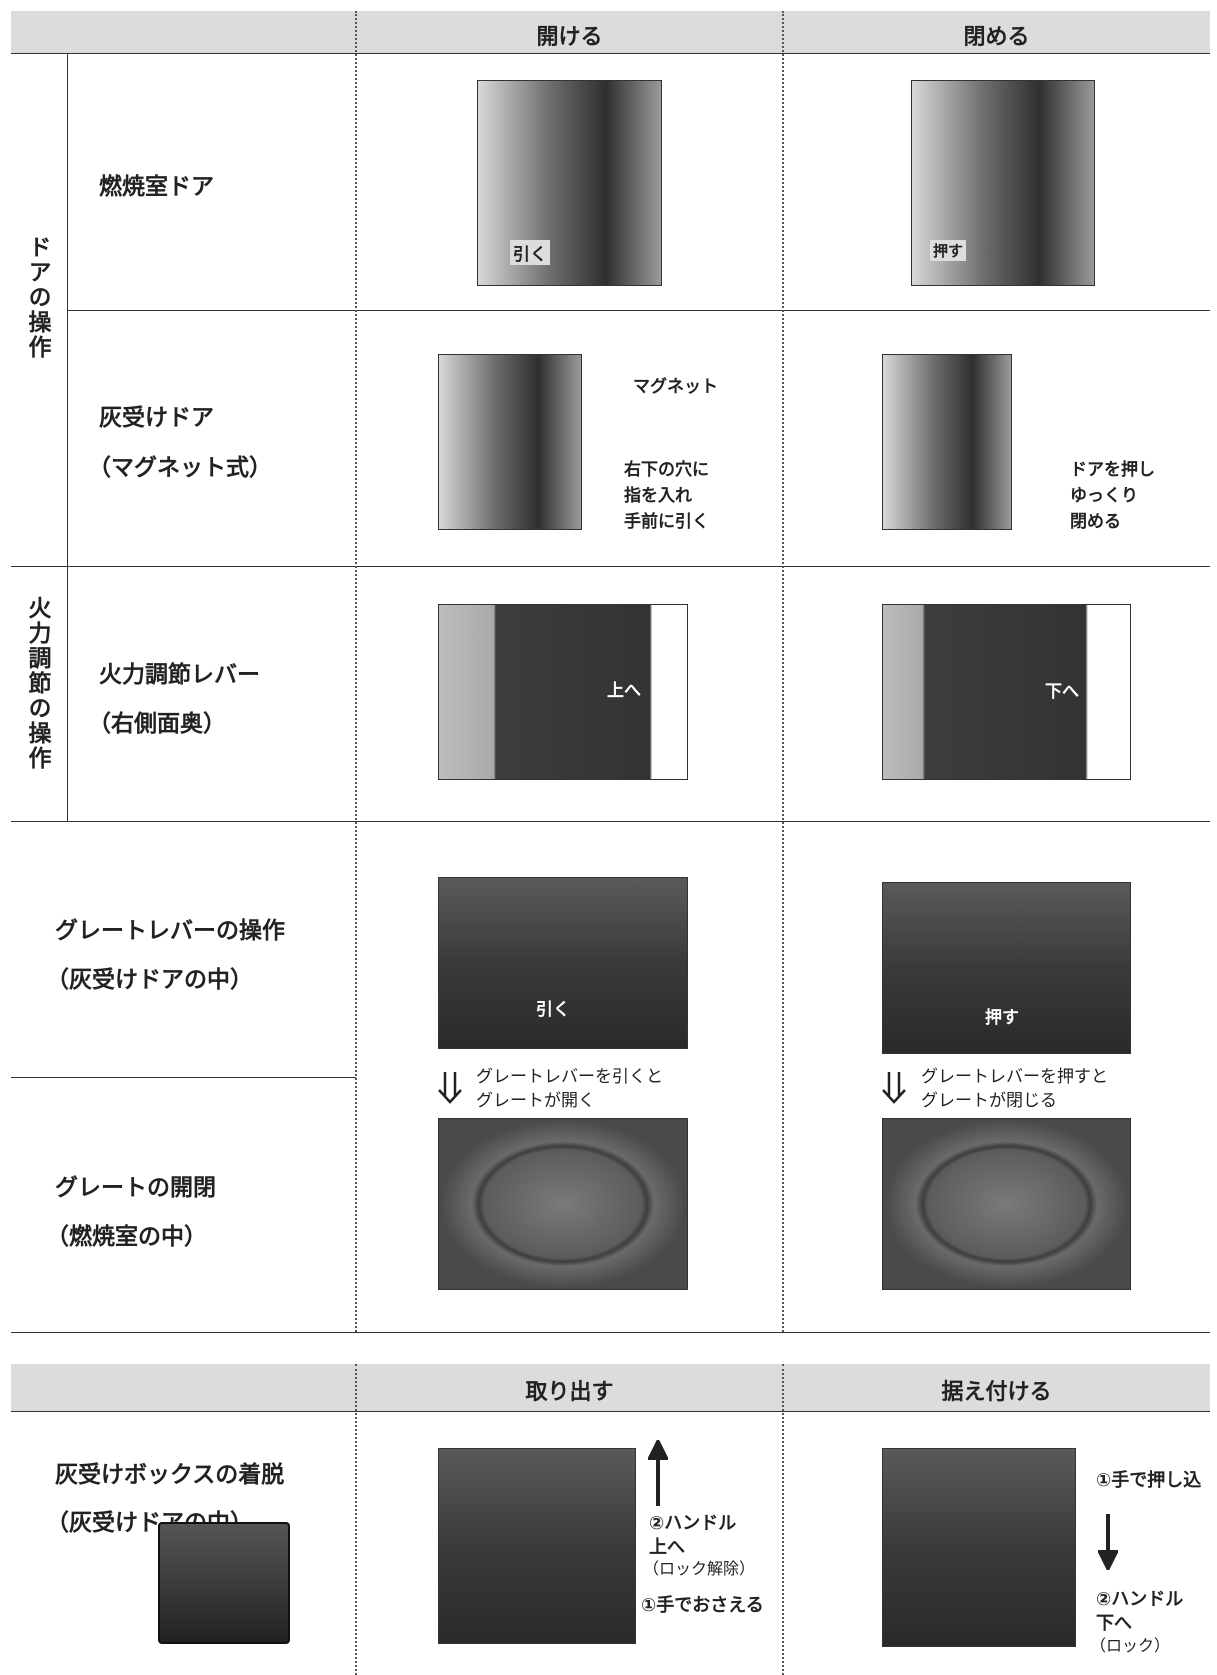 The image size is (1217, 1675). Describe the element at coordinates (666, 470) in the screenshot. I see `caption: 右下の穴に` at that location.